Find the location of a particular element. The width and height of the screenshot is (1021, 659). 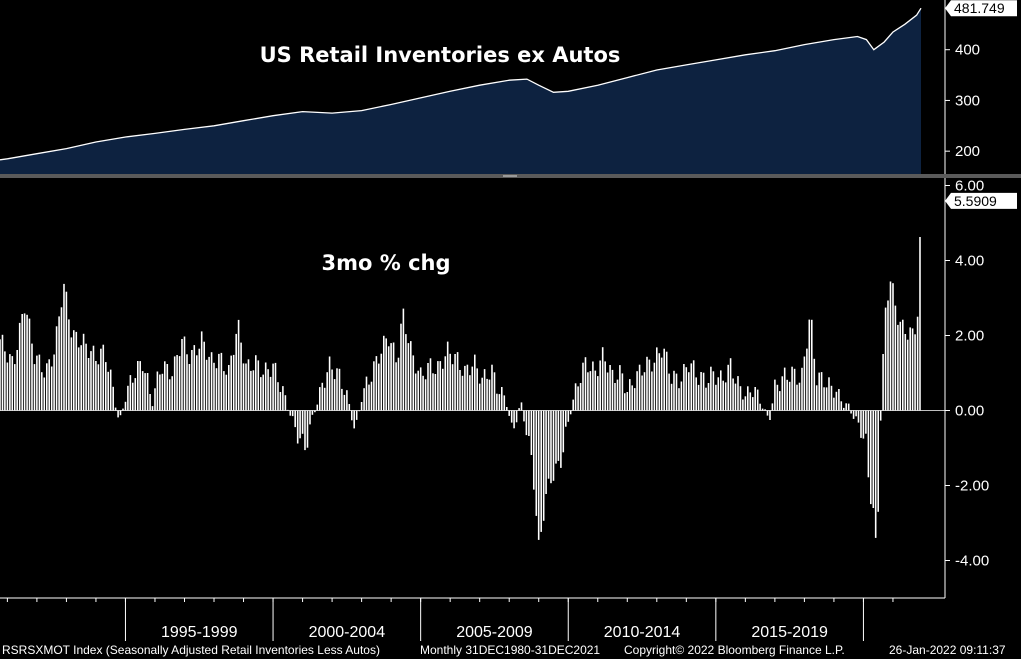

footer-frequency: Monthly 31DEC1980-31DEC2021 is located at coordinates (510, 650).